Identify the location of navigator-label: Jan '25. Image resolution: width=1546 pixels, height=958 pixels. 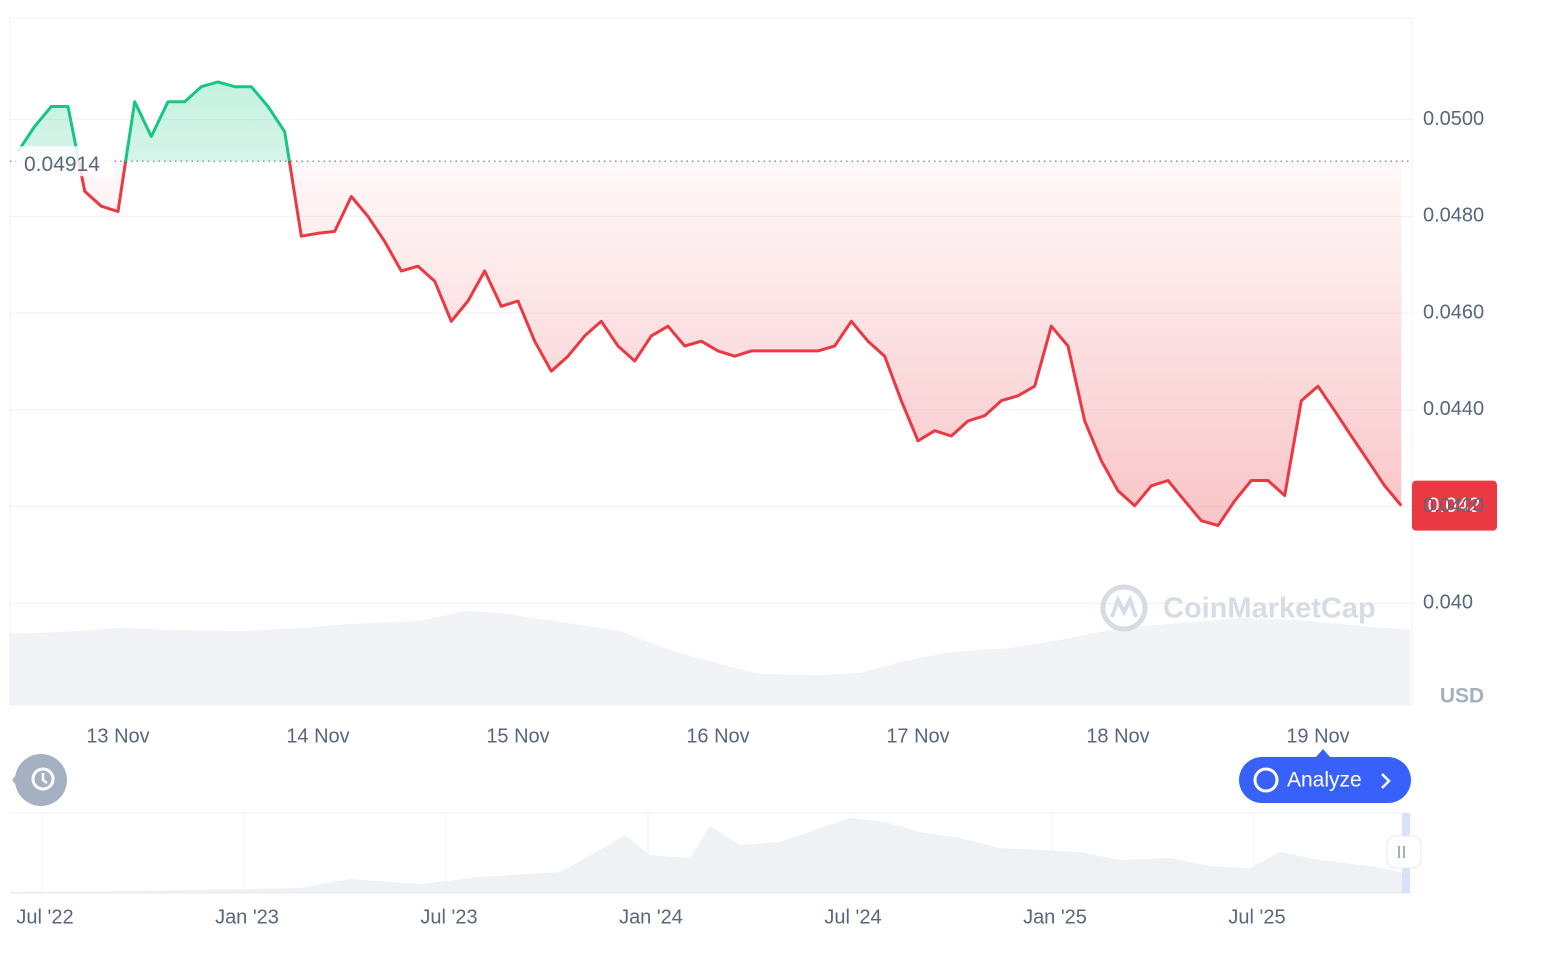
(1055, 917).